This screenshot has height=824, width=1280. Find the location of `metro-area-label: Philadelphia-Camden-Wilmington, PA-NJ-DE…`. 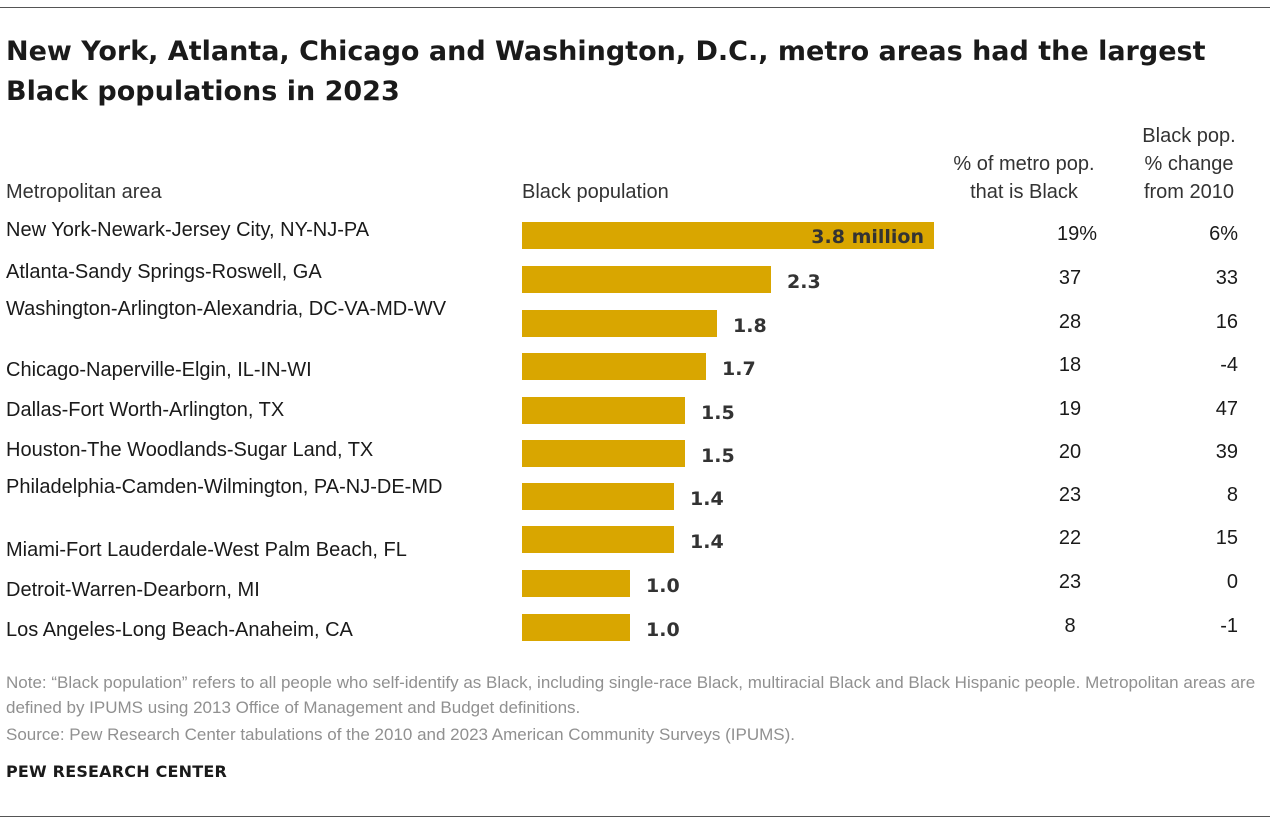

metro-area-label: Philadelphia-Camden-Wilmington, PA-NJ-DE… is located at coordinates (224, 487).